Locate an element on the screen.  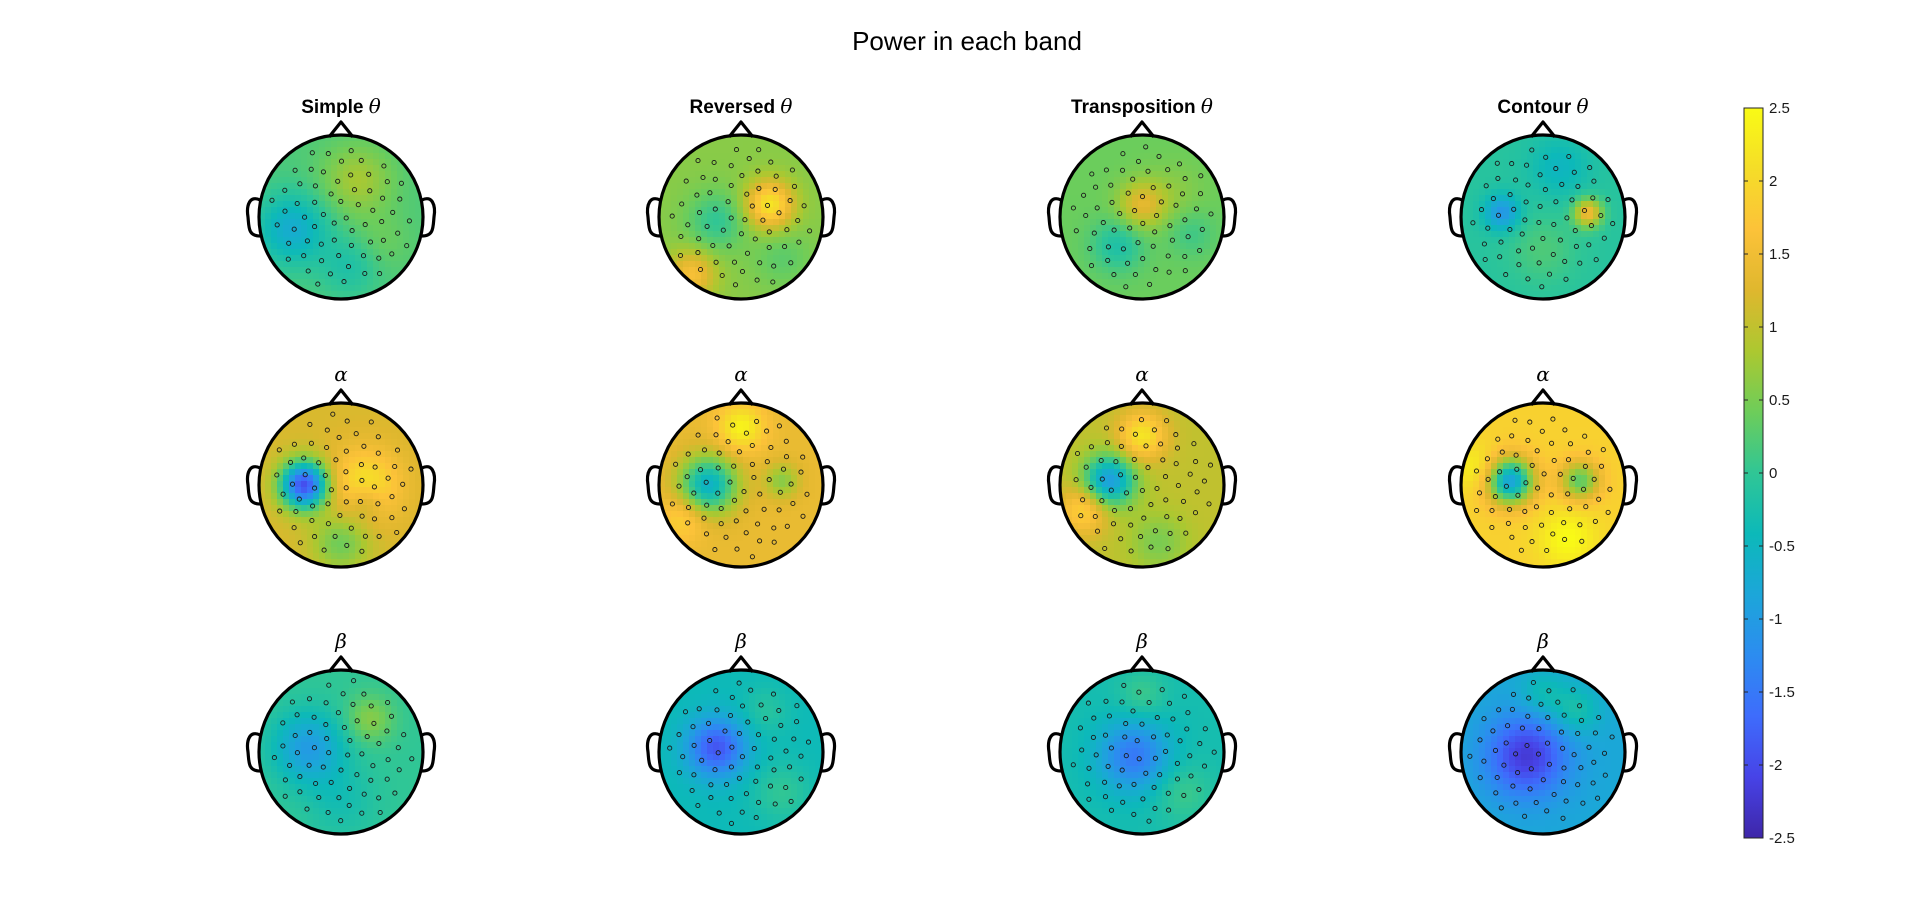
colorbar-tick-label: -1.5 is located at coordinates (1782, 692).